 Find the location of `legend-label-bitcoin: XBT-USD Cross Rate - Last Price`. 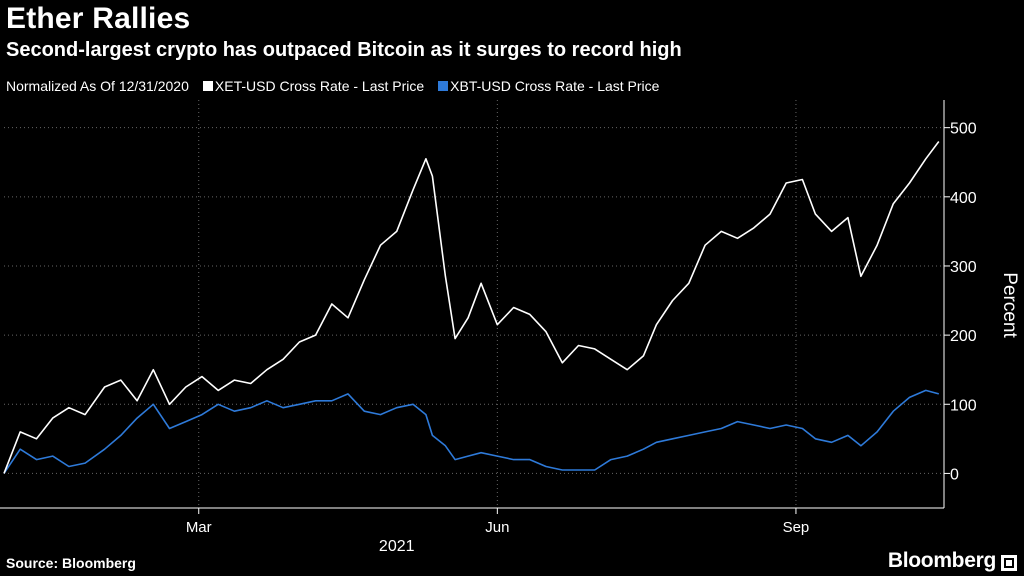

legend-label-bitcoin: XBT-USD Cross Rate - Last Price is located at coordinates (555, 86).